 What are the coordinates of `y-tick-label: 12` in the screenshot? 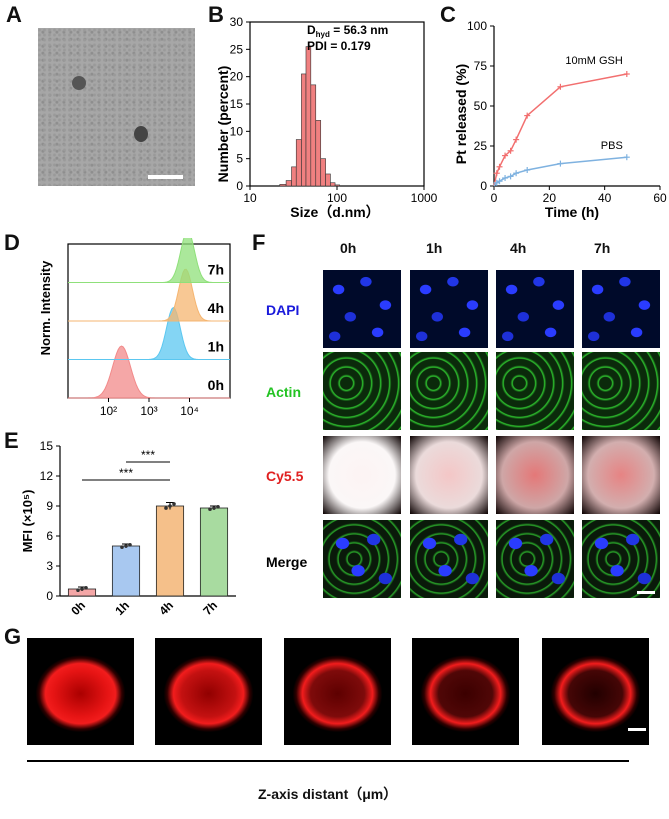 It's located at (47, 476).